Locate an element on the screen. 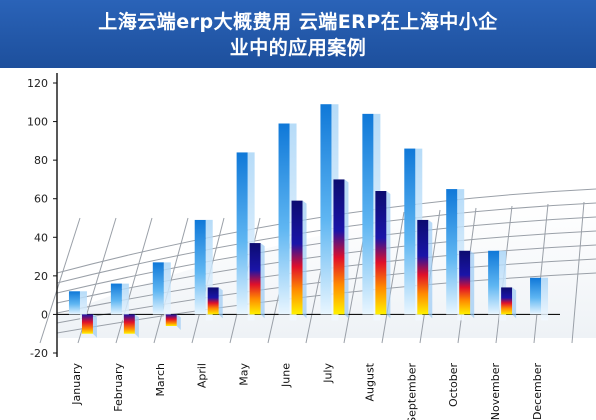  bar-february-series1 is located at coordinates (116, 299).